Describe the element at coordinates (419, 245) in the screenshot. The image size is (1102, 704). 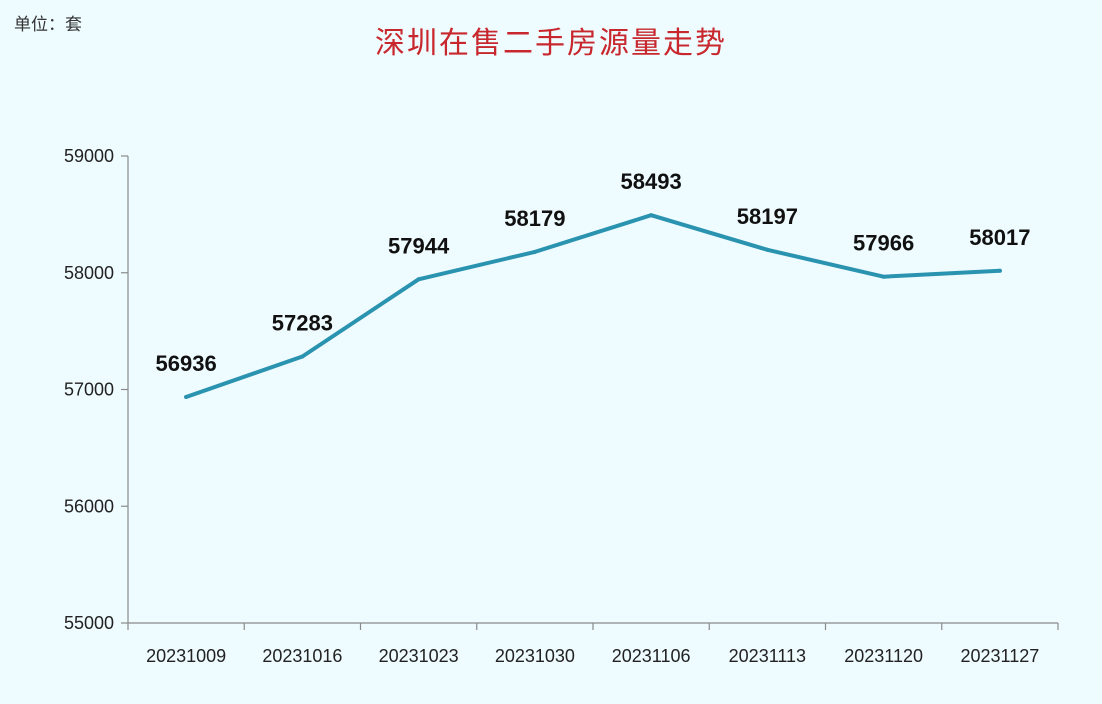
I see `data-label: 57944` at that location.